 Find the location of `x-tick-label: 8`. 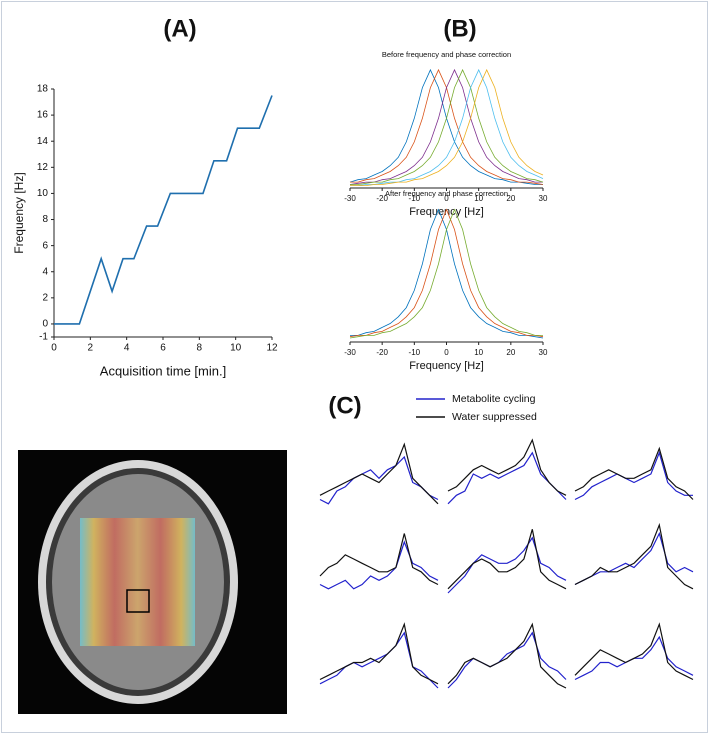

x-tick-label: 8 is located at coordinates (200, 348).